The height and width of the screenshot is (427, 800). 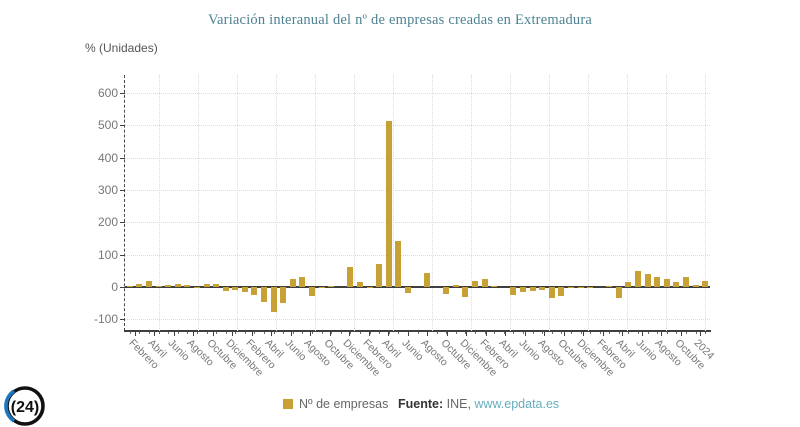 What do you see at coordinates (124, 203) in the screenshot?
I see `y-axis` at bounding box center [124, 203].